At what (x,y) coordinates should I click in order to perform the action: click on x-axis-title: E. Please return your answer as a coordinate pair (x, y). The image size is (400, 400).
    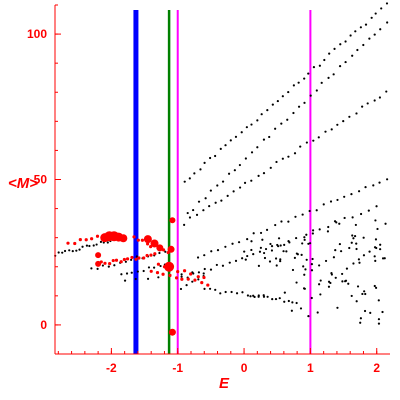
    Looking at the image, I should click on (224, 383).